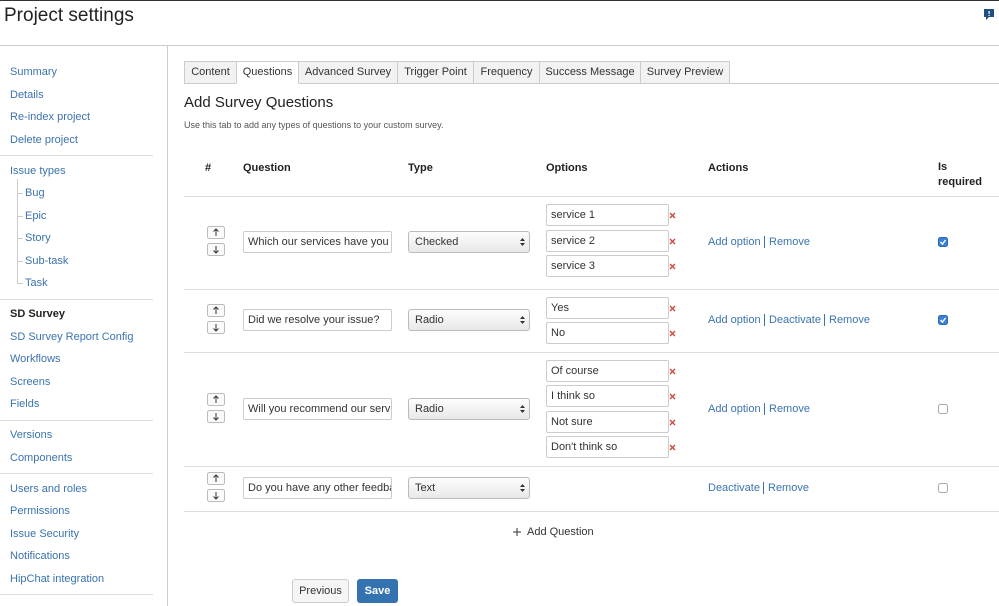 The height and width of the screenshot is (606, 999). Describe the element at coordinates (38, 238) in the screenshot. I see `sidebar-sublink: Story` at that location.